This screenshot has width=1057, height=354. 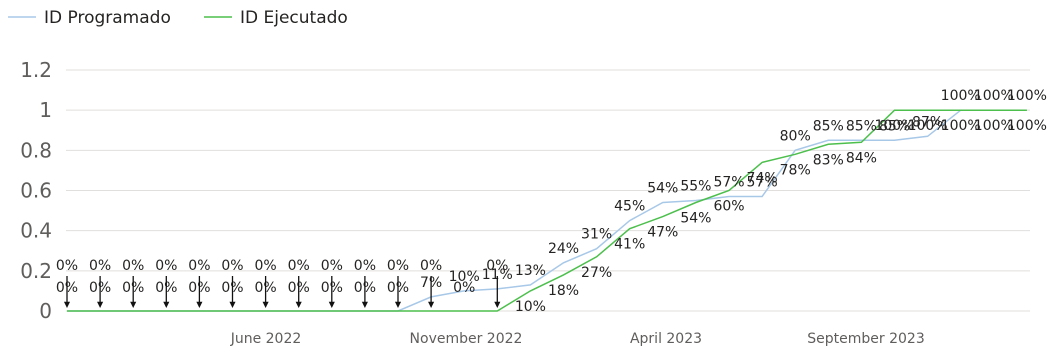 I want to click on y-tick-label: 1, so click(x=45, y=110).